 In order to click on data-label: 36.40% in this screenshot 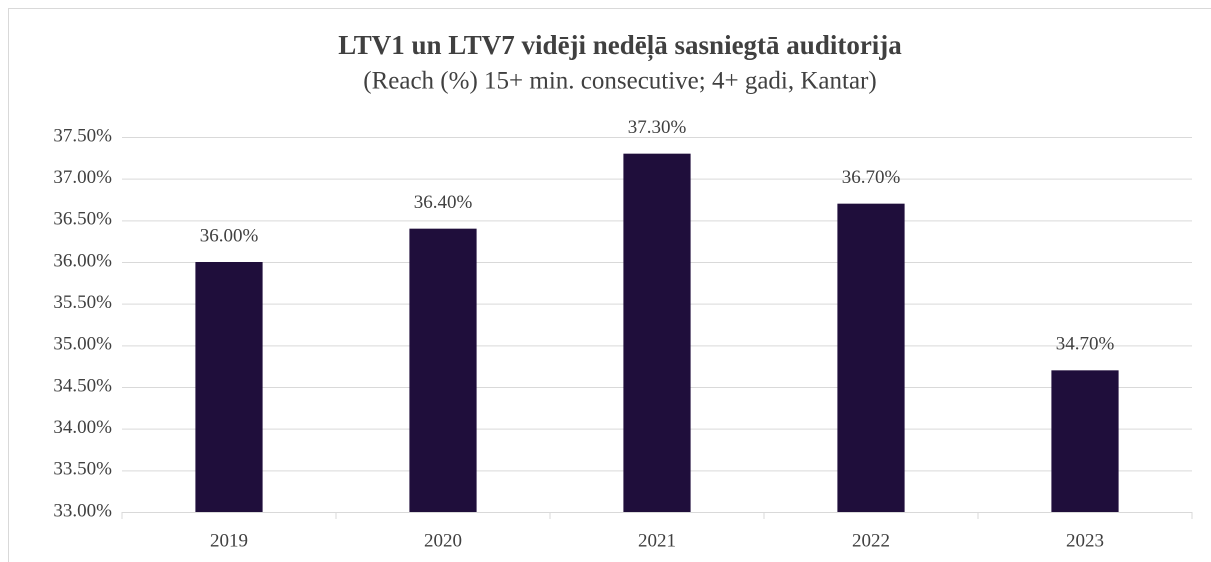, I will do `click(443, 202)`.